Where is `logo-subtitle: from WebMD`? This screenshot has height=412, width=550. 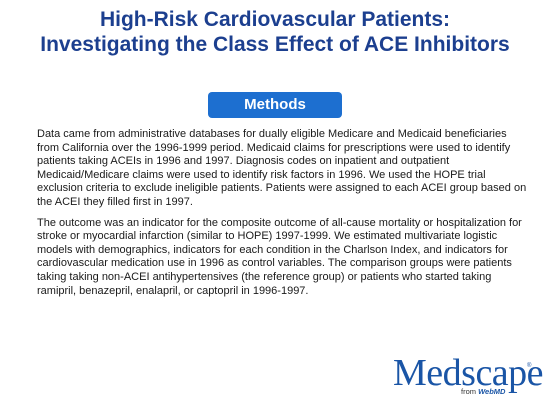 logo-subtitle: from WebMD is located at coordinates (483, 391).